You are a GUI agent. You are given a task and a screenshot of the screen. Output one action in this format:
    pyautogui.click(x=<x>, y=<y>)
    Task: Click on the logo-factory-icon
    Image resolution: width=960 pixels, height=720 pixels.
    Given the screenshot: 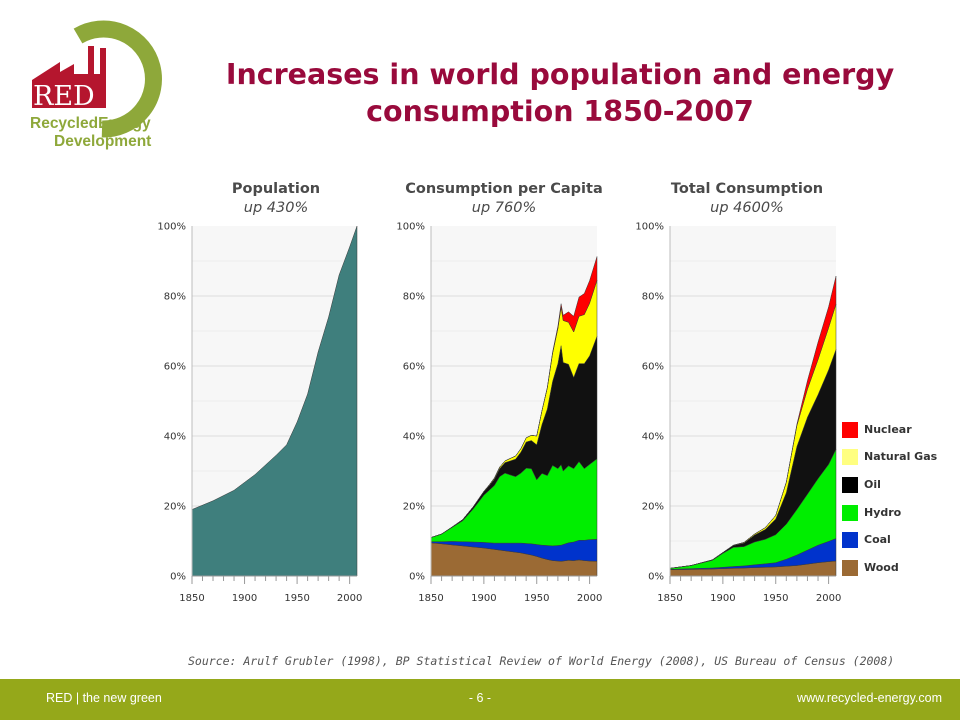 What is the action you would take?
    pyautogui.click(x=69, y=77)
    